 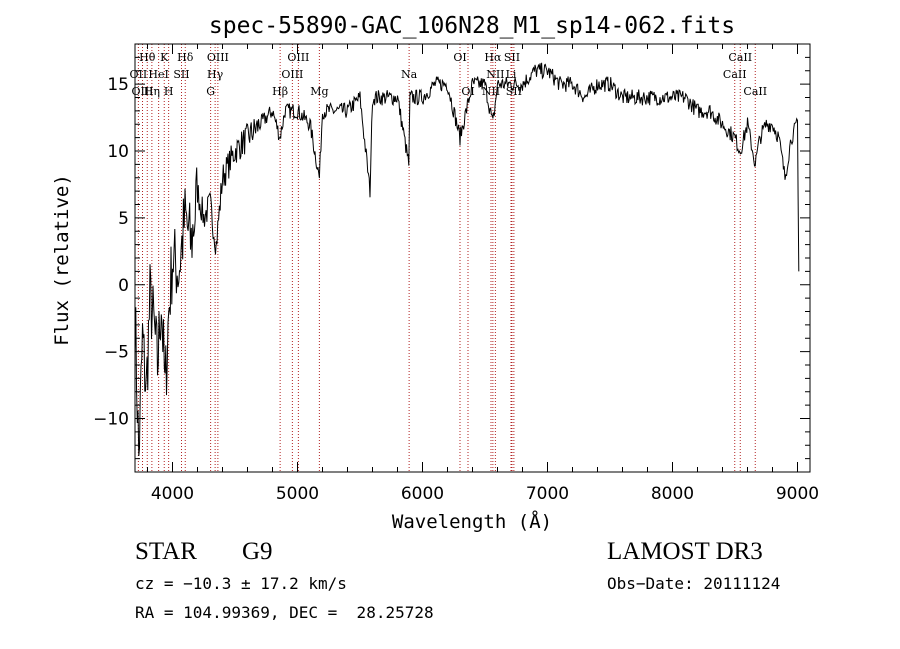 What do you see at coordinates (512, 57) in the screenshot?
I see `line-label-22: SII` at bounding box center [512, 57].